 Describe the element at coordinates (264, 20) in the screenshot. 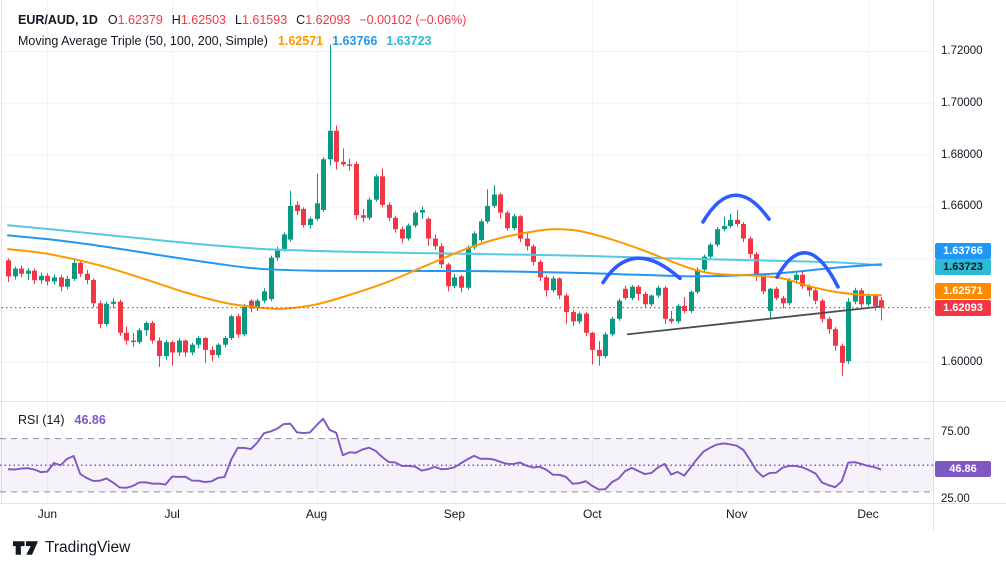

I see `ohlc-low-value: 1.61593` at that location.